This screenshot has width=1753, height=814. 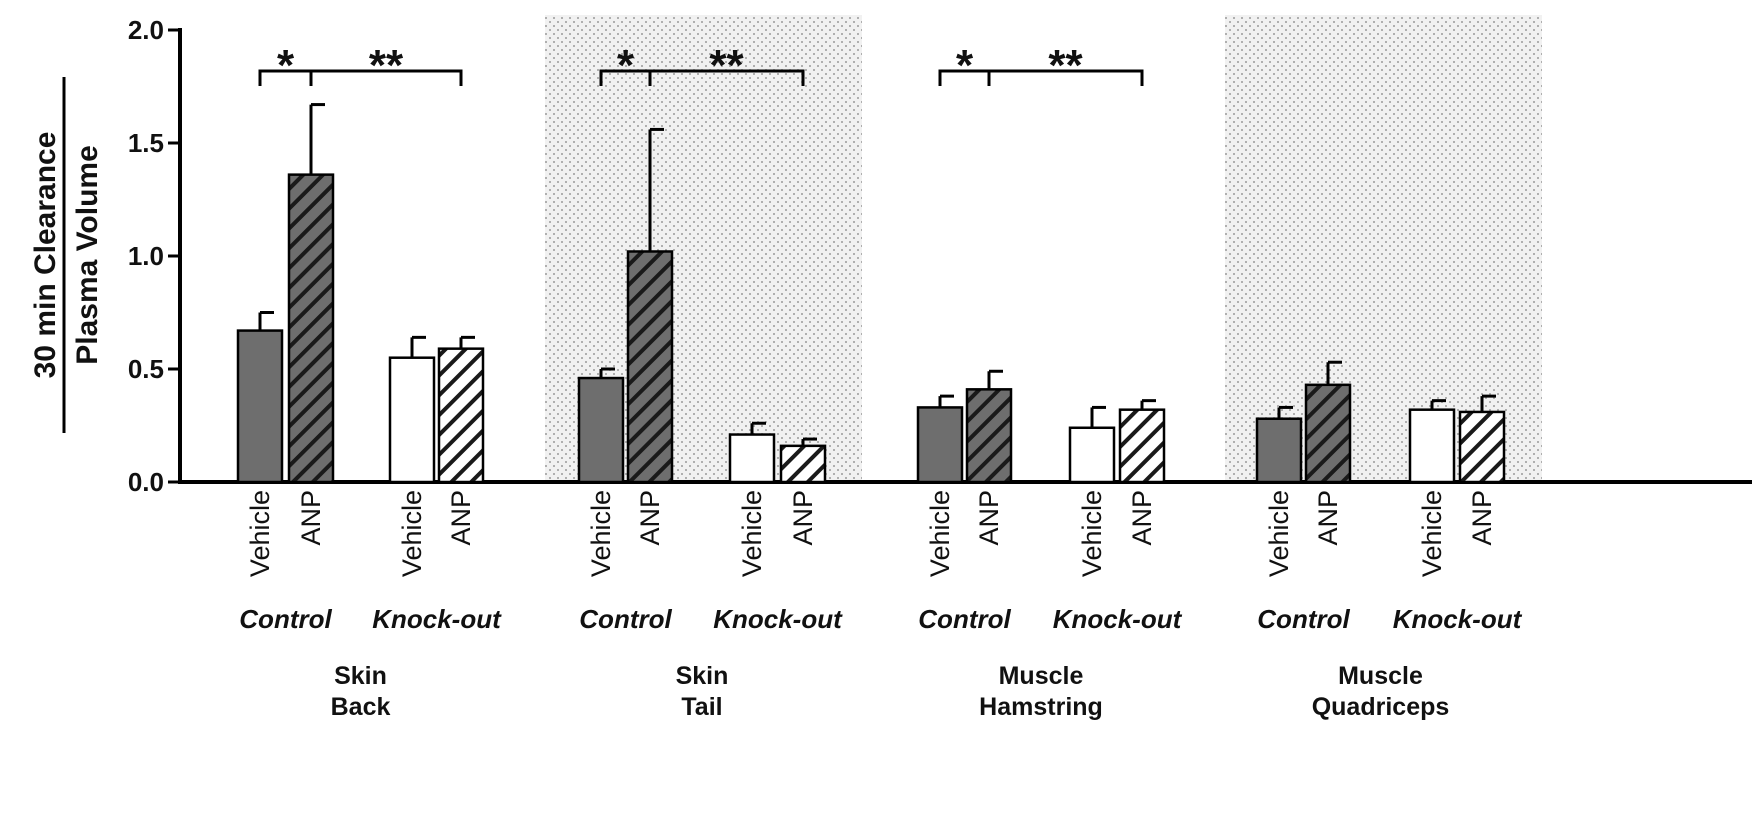 What do you see at coordinates (1041, 707) in the screenshot?
I see `tissue-label-line2: Hamstring` at bounding box center [1041, 707].